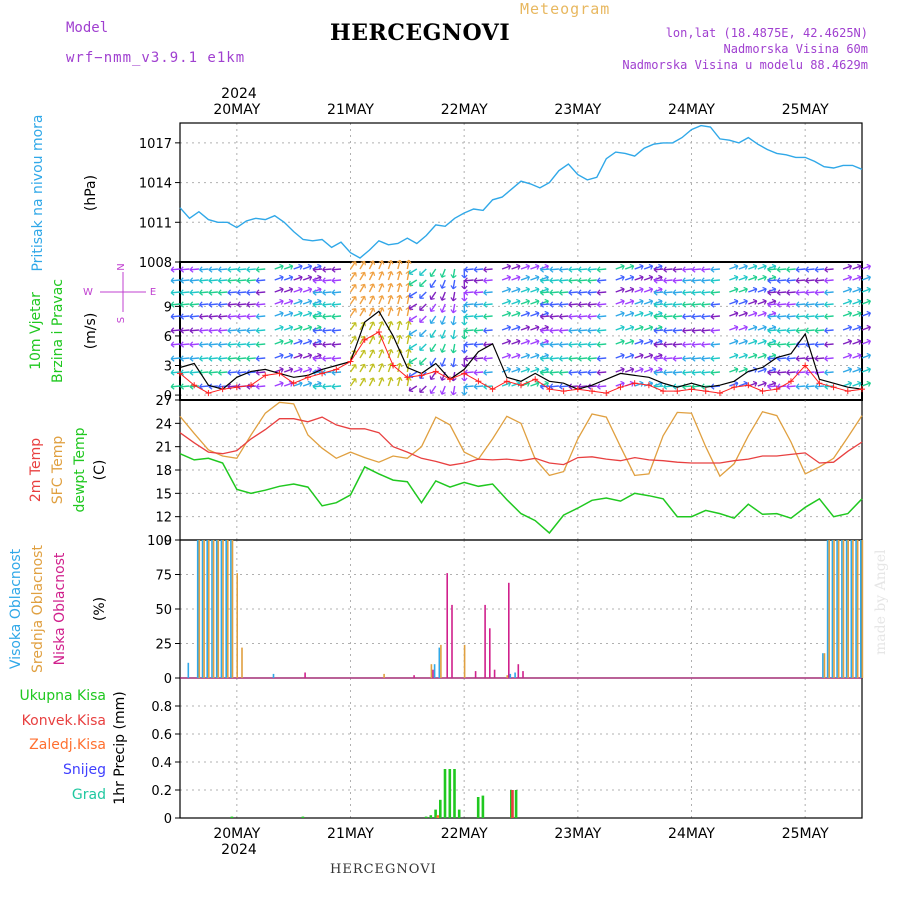  What do you see at coordinates (163, 645) in the screenshot?
I see `ytick-label-3-1: 25` at bounding box center [163, 645].